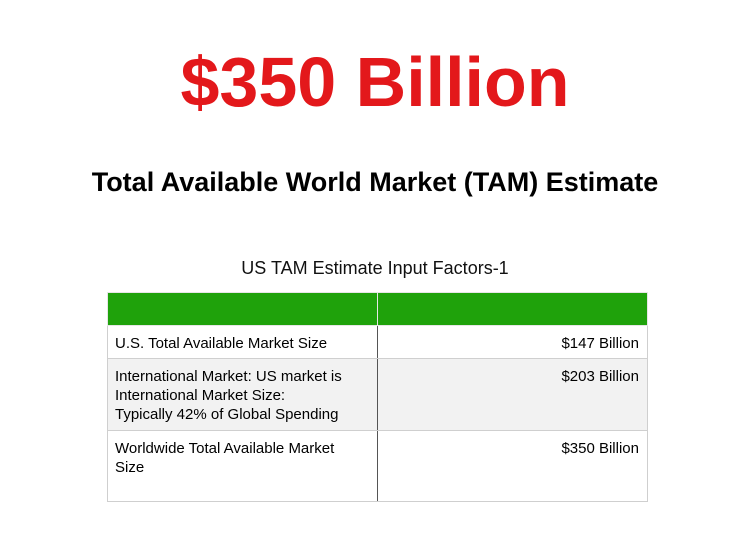  What do you see at coordinates (225, 448) in the screenshot?
I see `row-label-line: Worldwide Total Available Market` at bounding box center [225, 448].